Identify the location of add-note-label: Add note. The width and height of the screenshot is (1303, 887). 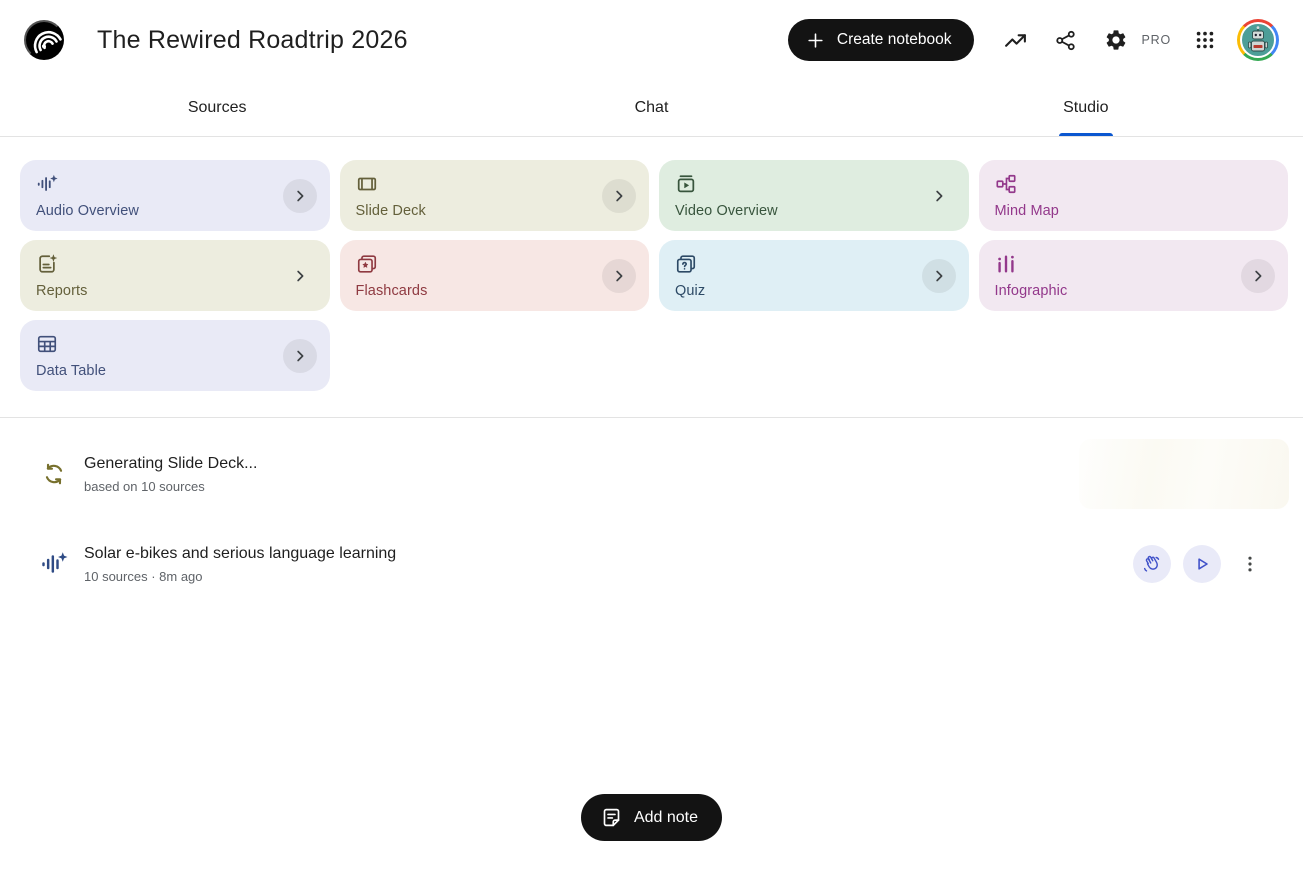
(666, 817).